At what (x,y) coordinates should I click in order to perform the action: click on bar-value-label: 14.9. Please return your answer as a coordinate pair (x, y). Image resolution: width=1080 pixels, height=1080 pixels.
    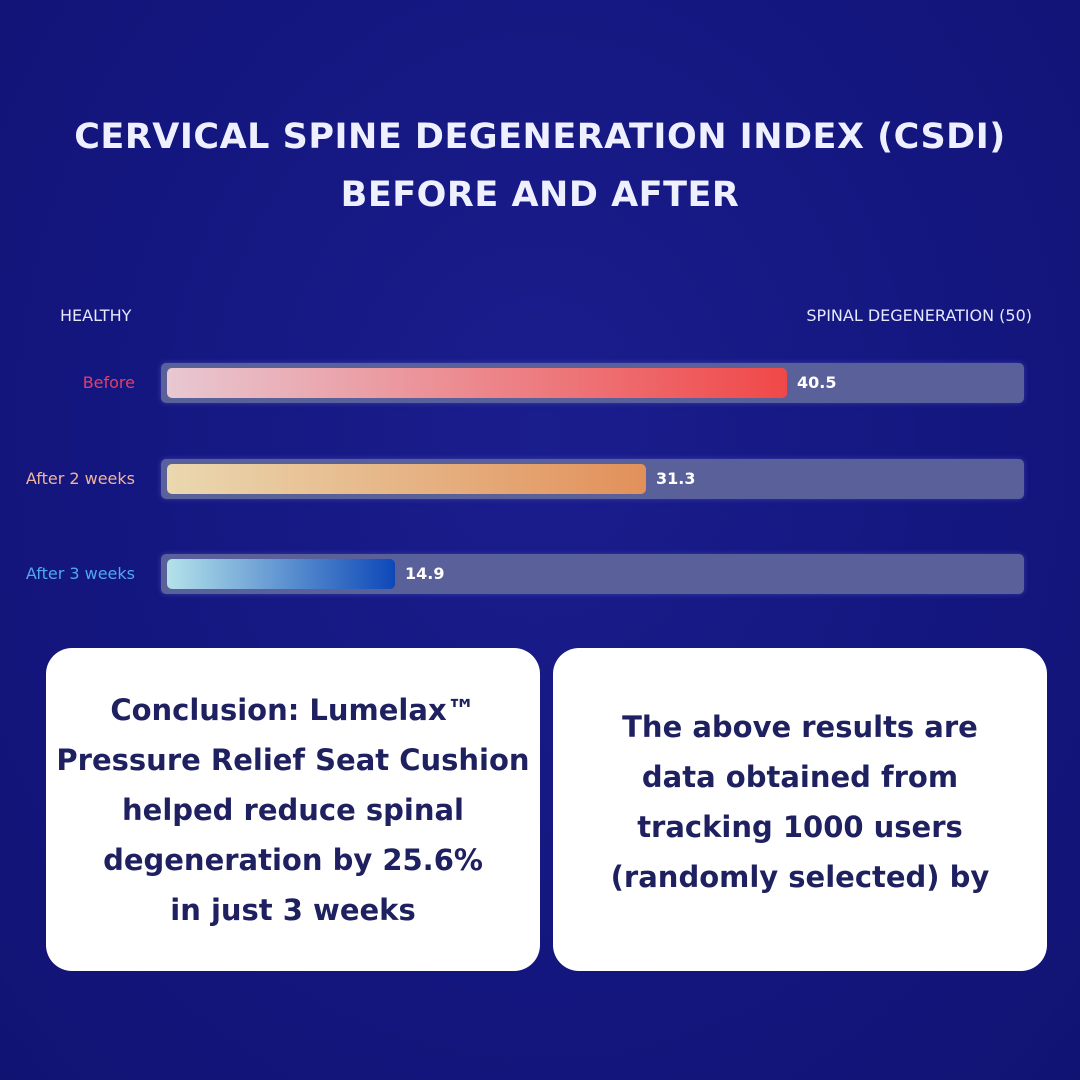
    Looking at the image, I should click on (425, 573).